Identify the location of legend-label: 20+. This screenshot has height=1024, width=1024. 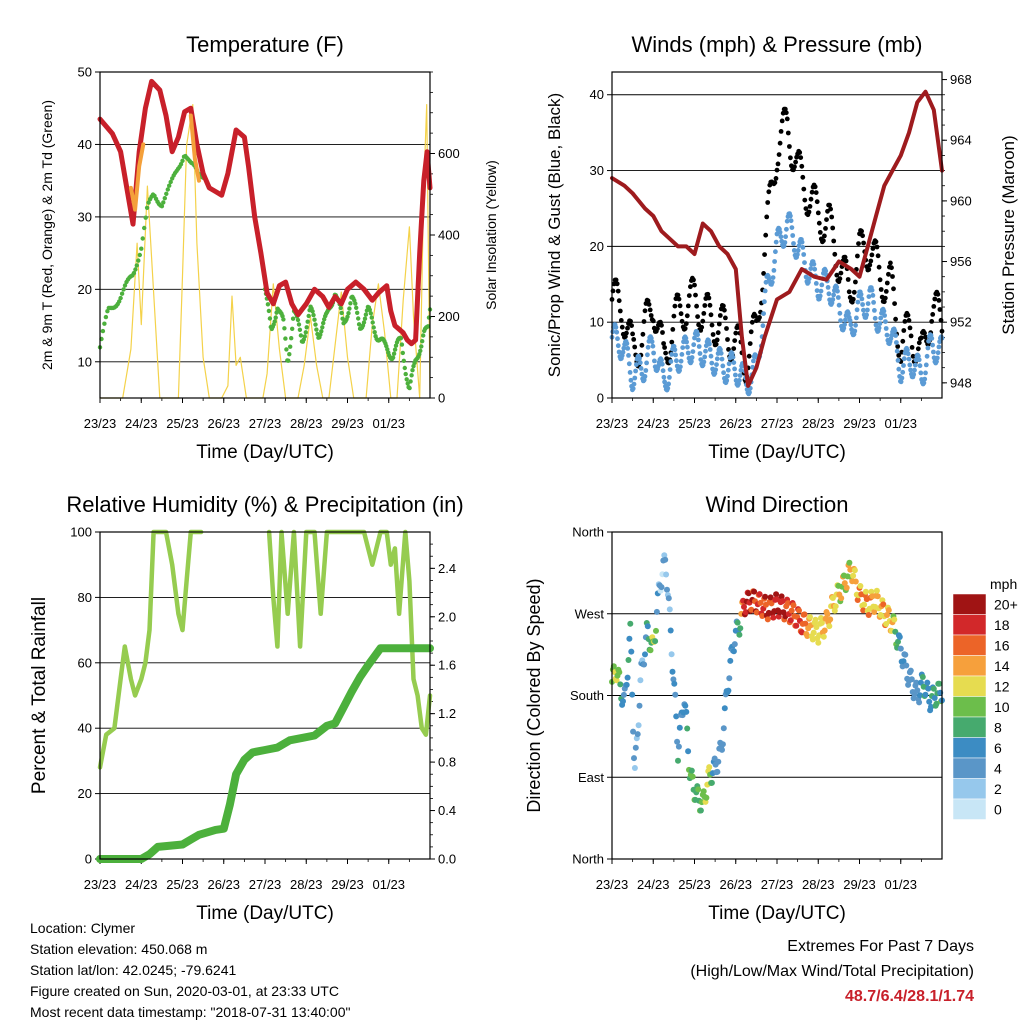
(1006, 604).